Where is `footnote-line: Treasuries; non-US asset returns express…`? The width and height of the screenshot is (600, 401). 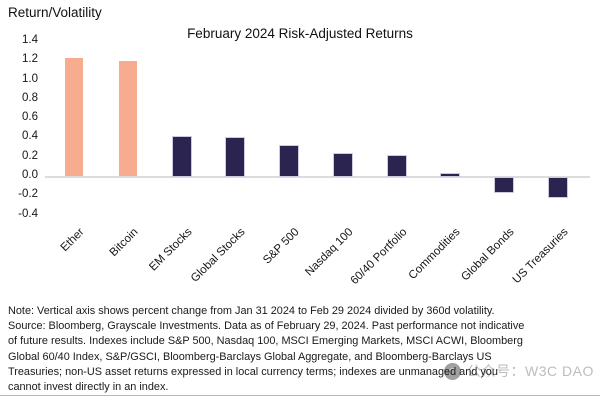
footnote-line: Treasuries; non-US asset returns express… is located at coordinates (253, 371).